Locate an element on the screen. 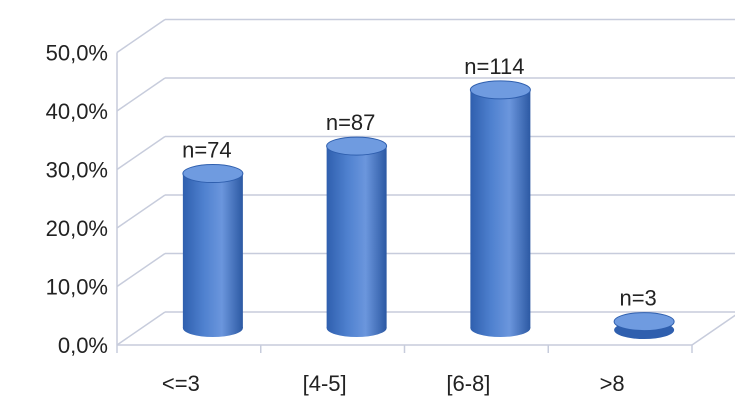 Image resolution: width=735 pixels, height=399 pixels. x-category-label: <=3 is located at coordinates (181, 383).